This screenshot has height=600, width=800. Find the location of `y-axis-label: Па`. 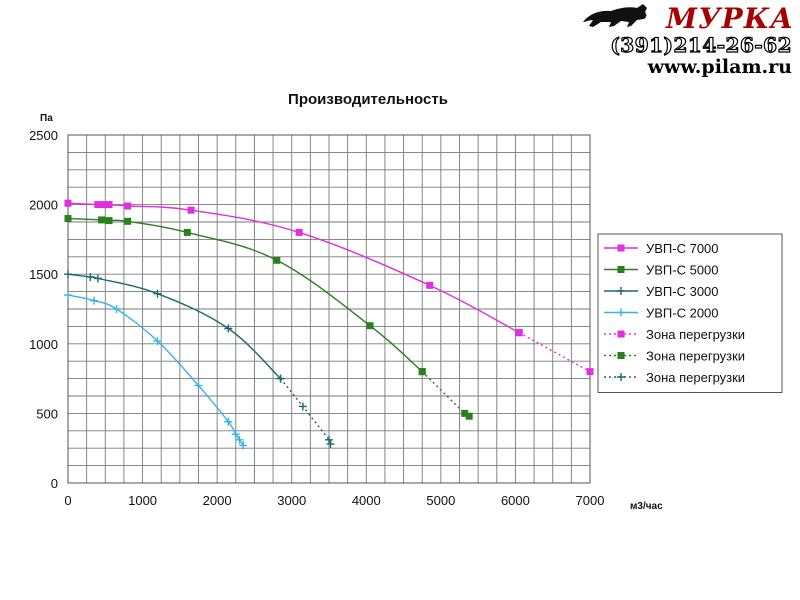

y-axis-label: Па is located at coordinates (46, 118).